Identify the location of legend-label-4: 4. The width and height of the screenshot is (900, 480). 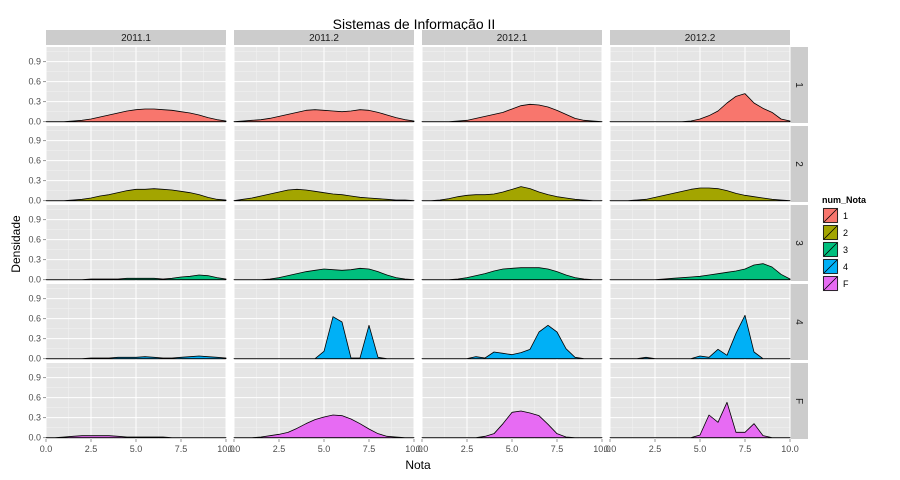
(845, 267).